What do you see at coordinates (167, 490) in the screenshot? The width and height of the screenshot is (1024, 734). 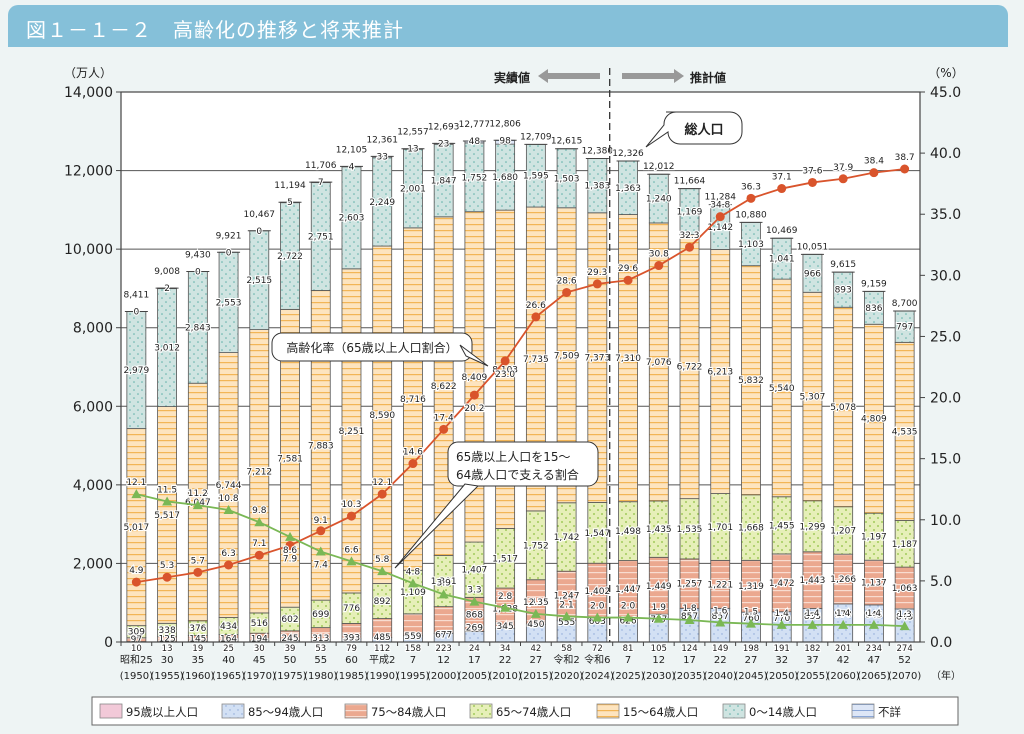 I see `support-ratio-label: 11.5` at bounding box center [167, 490].